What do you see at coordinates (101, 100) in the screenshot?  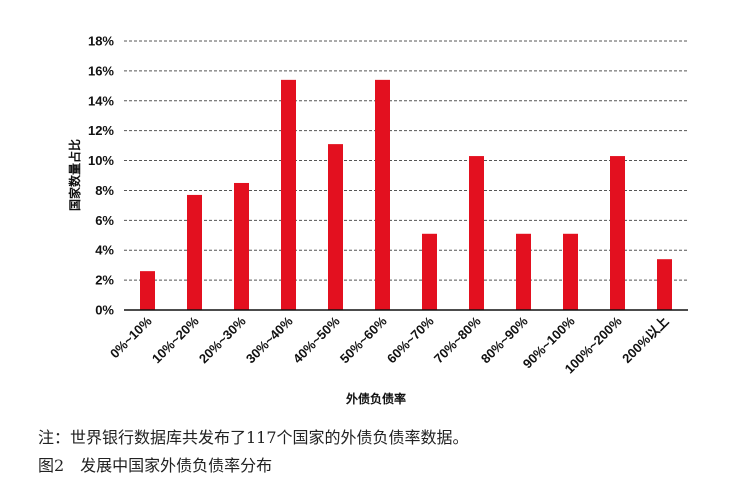 I see `y-tick-label: 14%` at bounding box center [101, 100].